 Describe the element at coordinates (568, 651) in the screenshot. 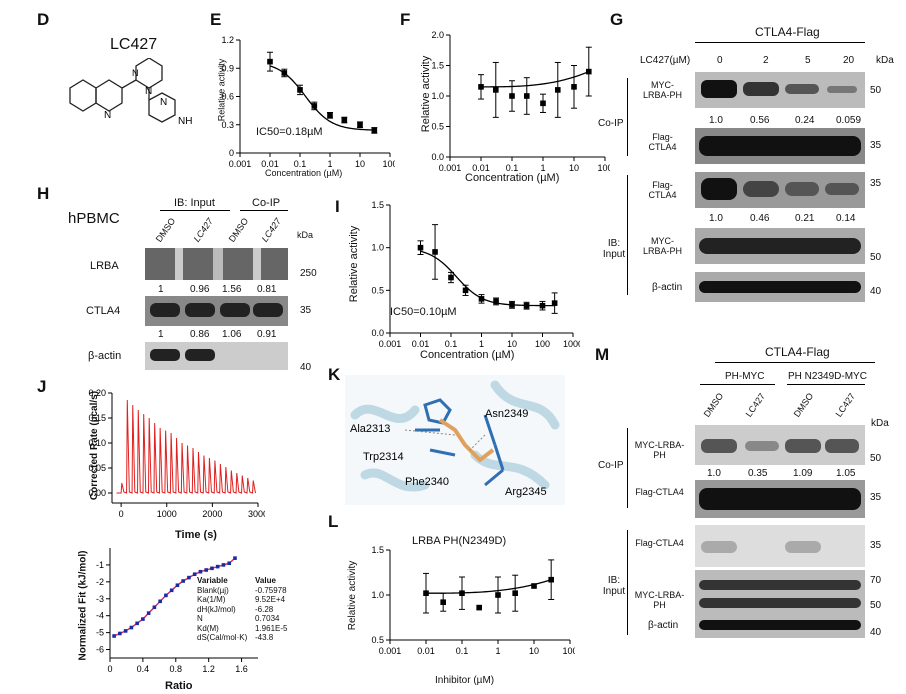

I see `x-tick-label: 100` at that location.